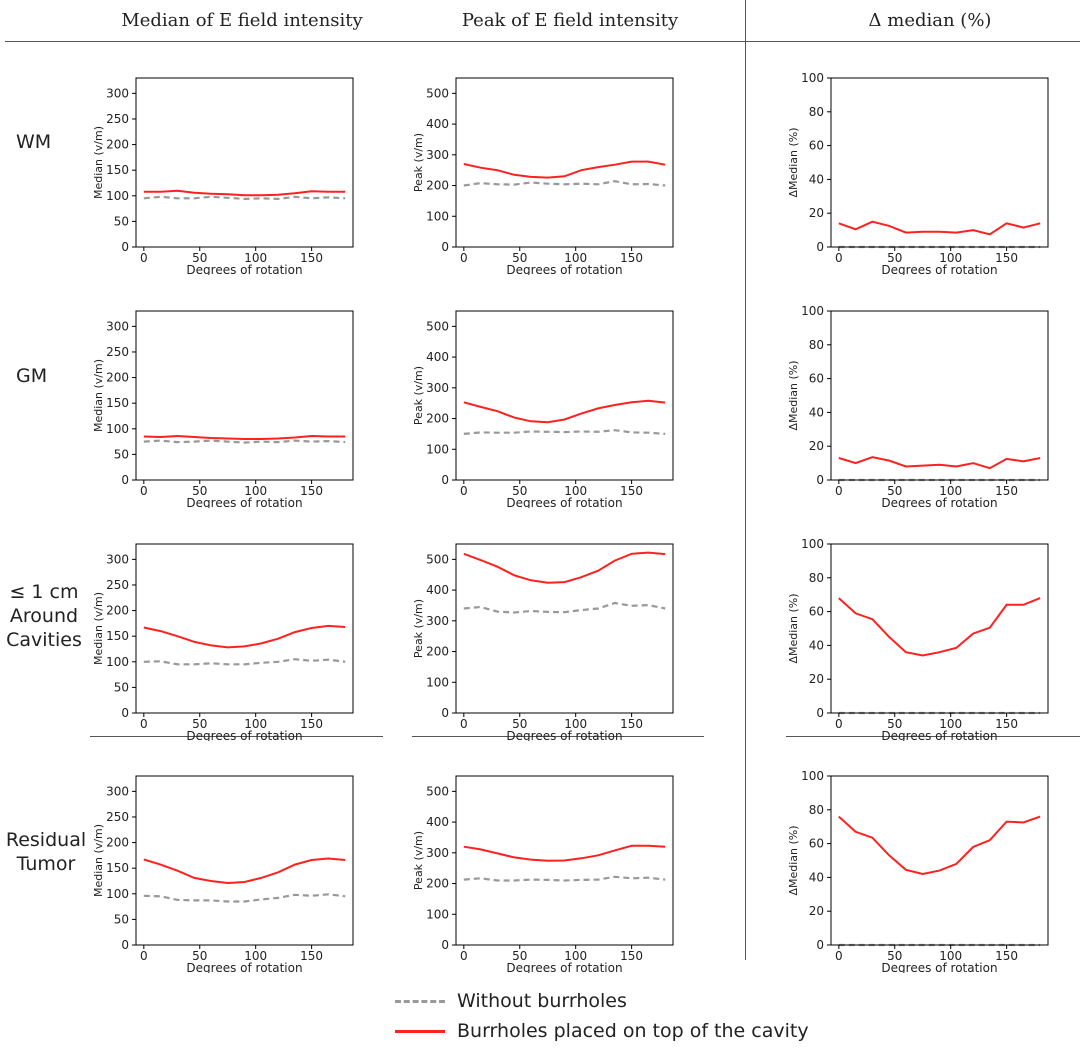 This screenshot has width=1084, height=1051. Describe the element at coordinates (542, 41) in the screenshot. I see `header-rule` at that location.